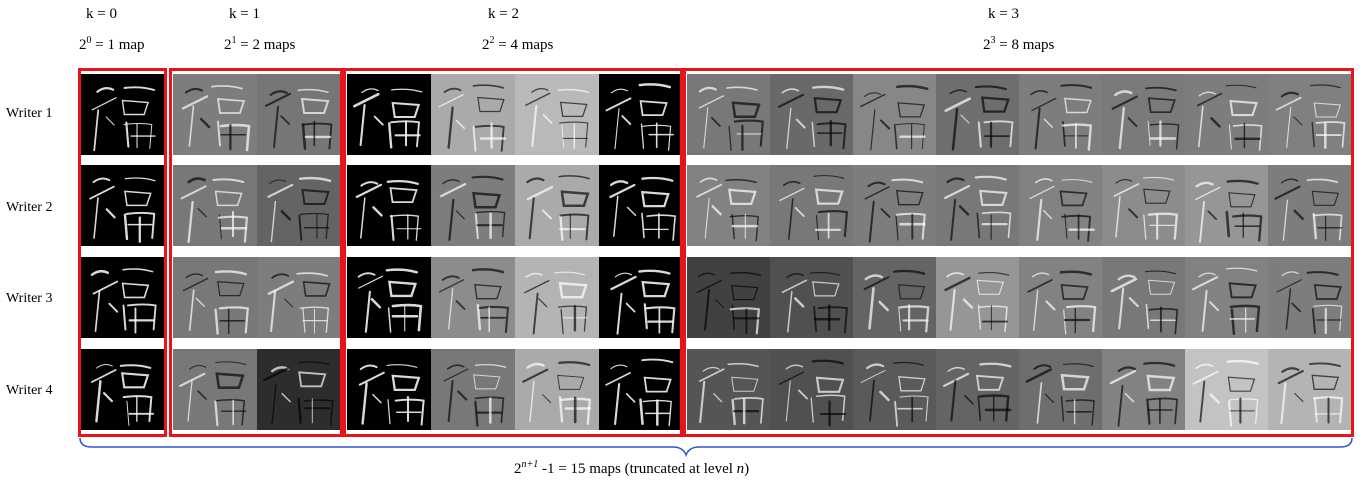 The image size is (1367, 487). Describe the element at coordinates (518, 44) in the screenshot. I see `map-count-k2: 22 = 4 maps` at that location.